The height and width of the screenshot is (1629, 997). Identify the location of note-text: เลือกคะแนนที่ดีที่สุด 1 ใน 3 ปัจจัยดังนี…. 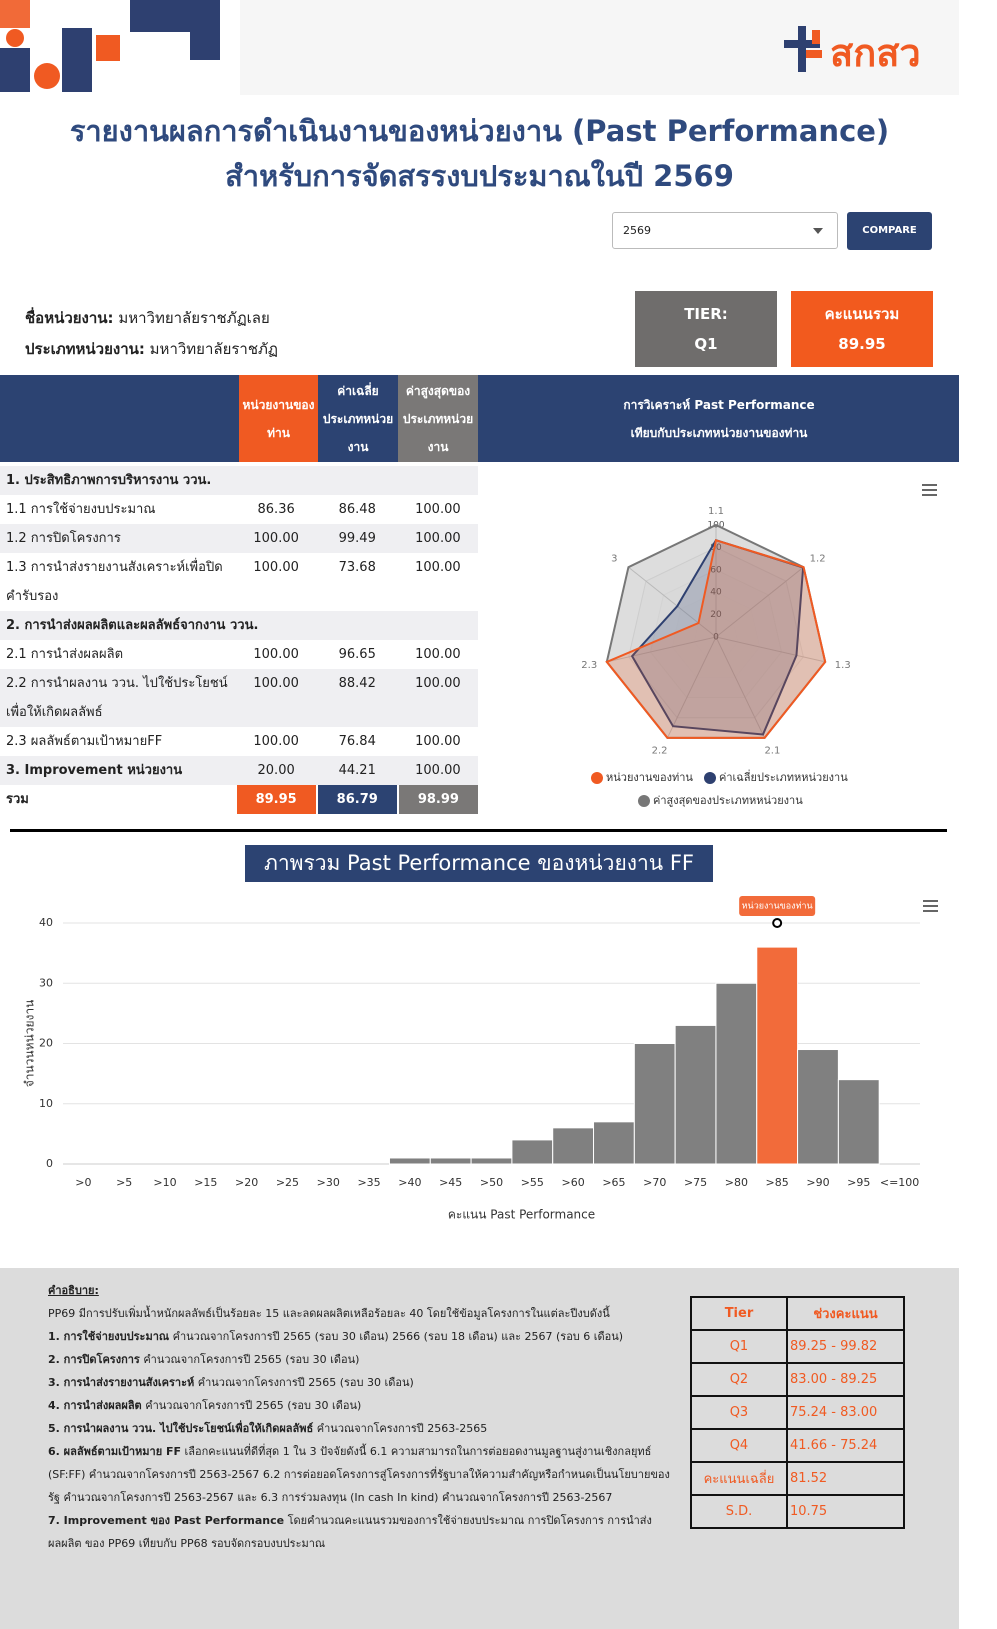
(359, 1474).